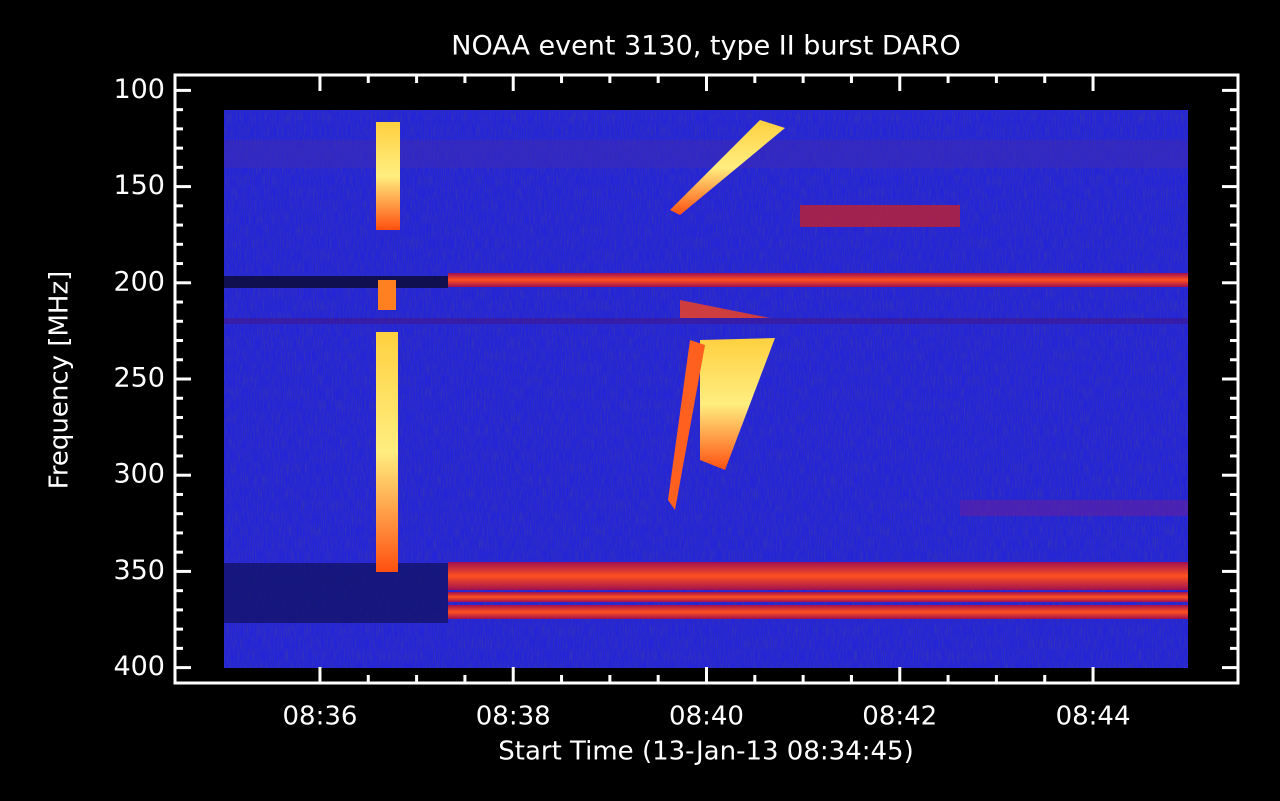 This screenshot has width=1280, height=801. I want to click on x-tick-label: 08:40, so click(706, 717).